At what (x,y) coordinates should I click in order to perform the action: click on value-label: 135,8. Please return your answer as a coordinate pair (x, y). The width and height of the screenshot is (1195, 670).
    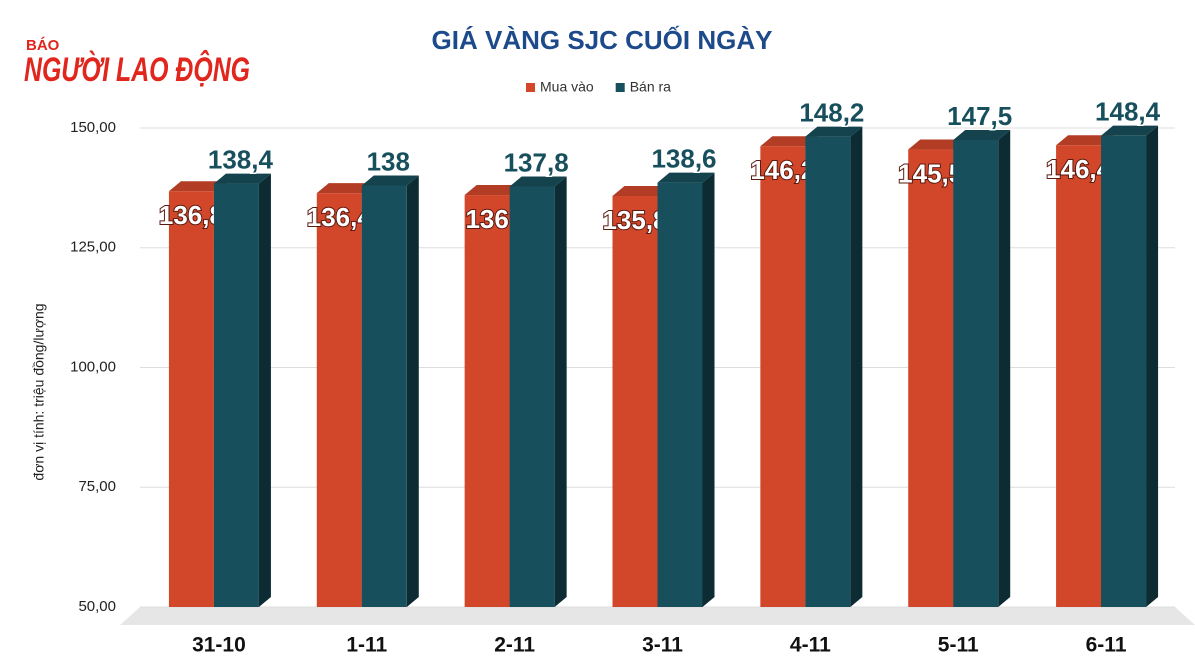
    Looking at the image, I should click on (634, 220).